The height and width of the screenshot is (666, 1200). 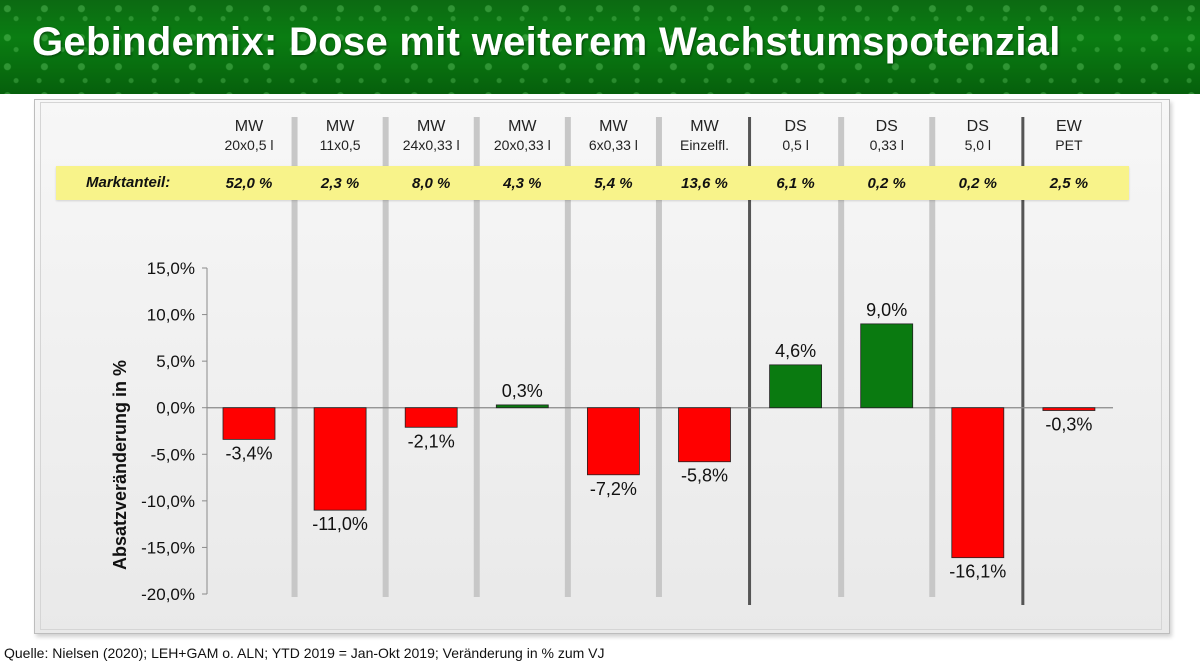 I want to click on category-header: DS 0,5 l, so click(x=796, y=136).